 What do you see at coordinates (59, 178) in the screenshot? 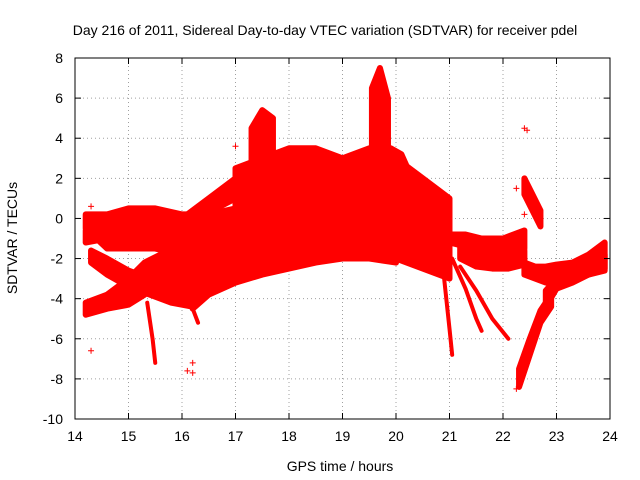
I see `y-tick-label: 2` at bounding box center [59, 178].